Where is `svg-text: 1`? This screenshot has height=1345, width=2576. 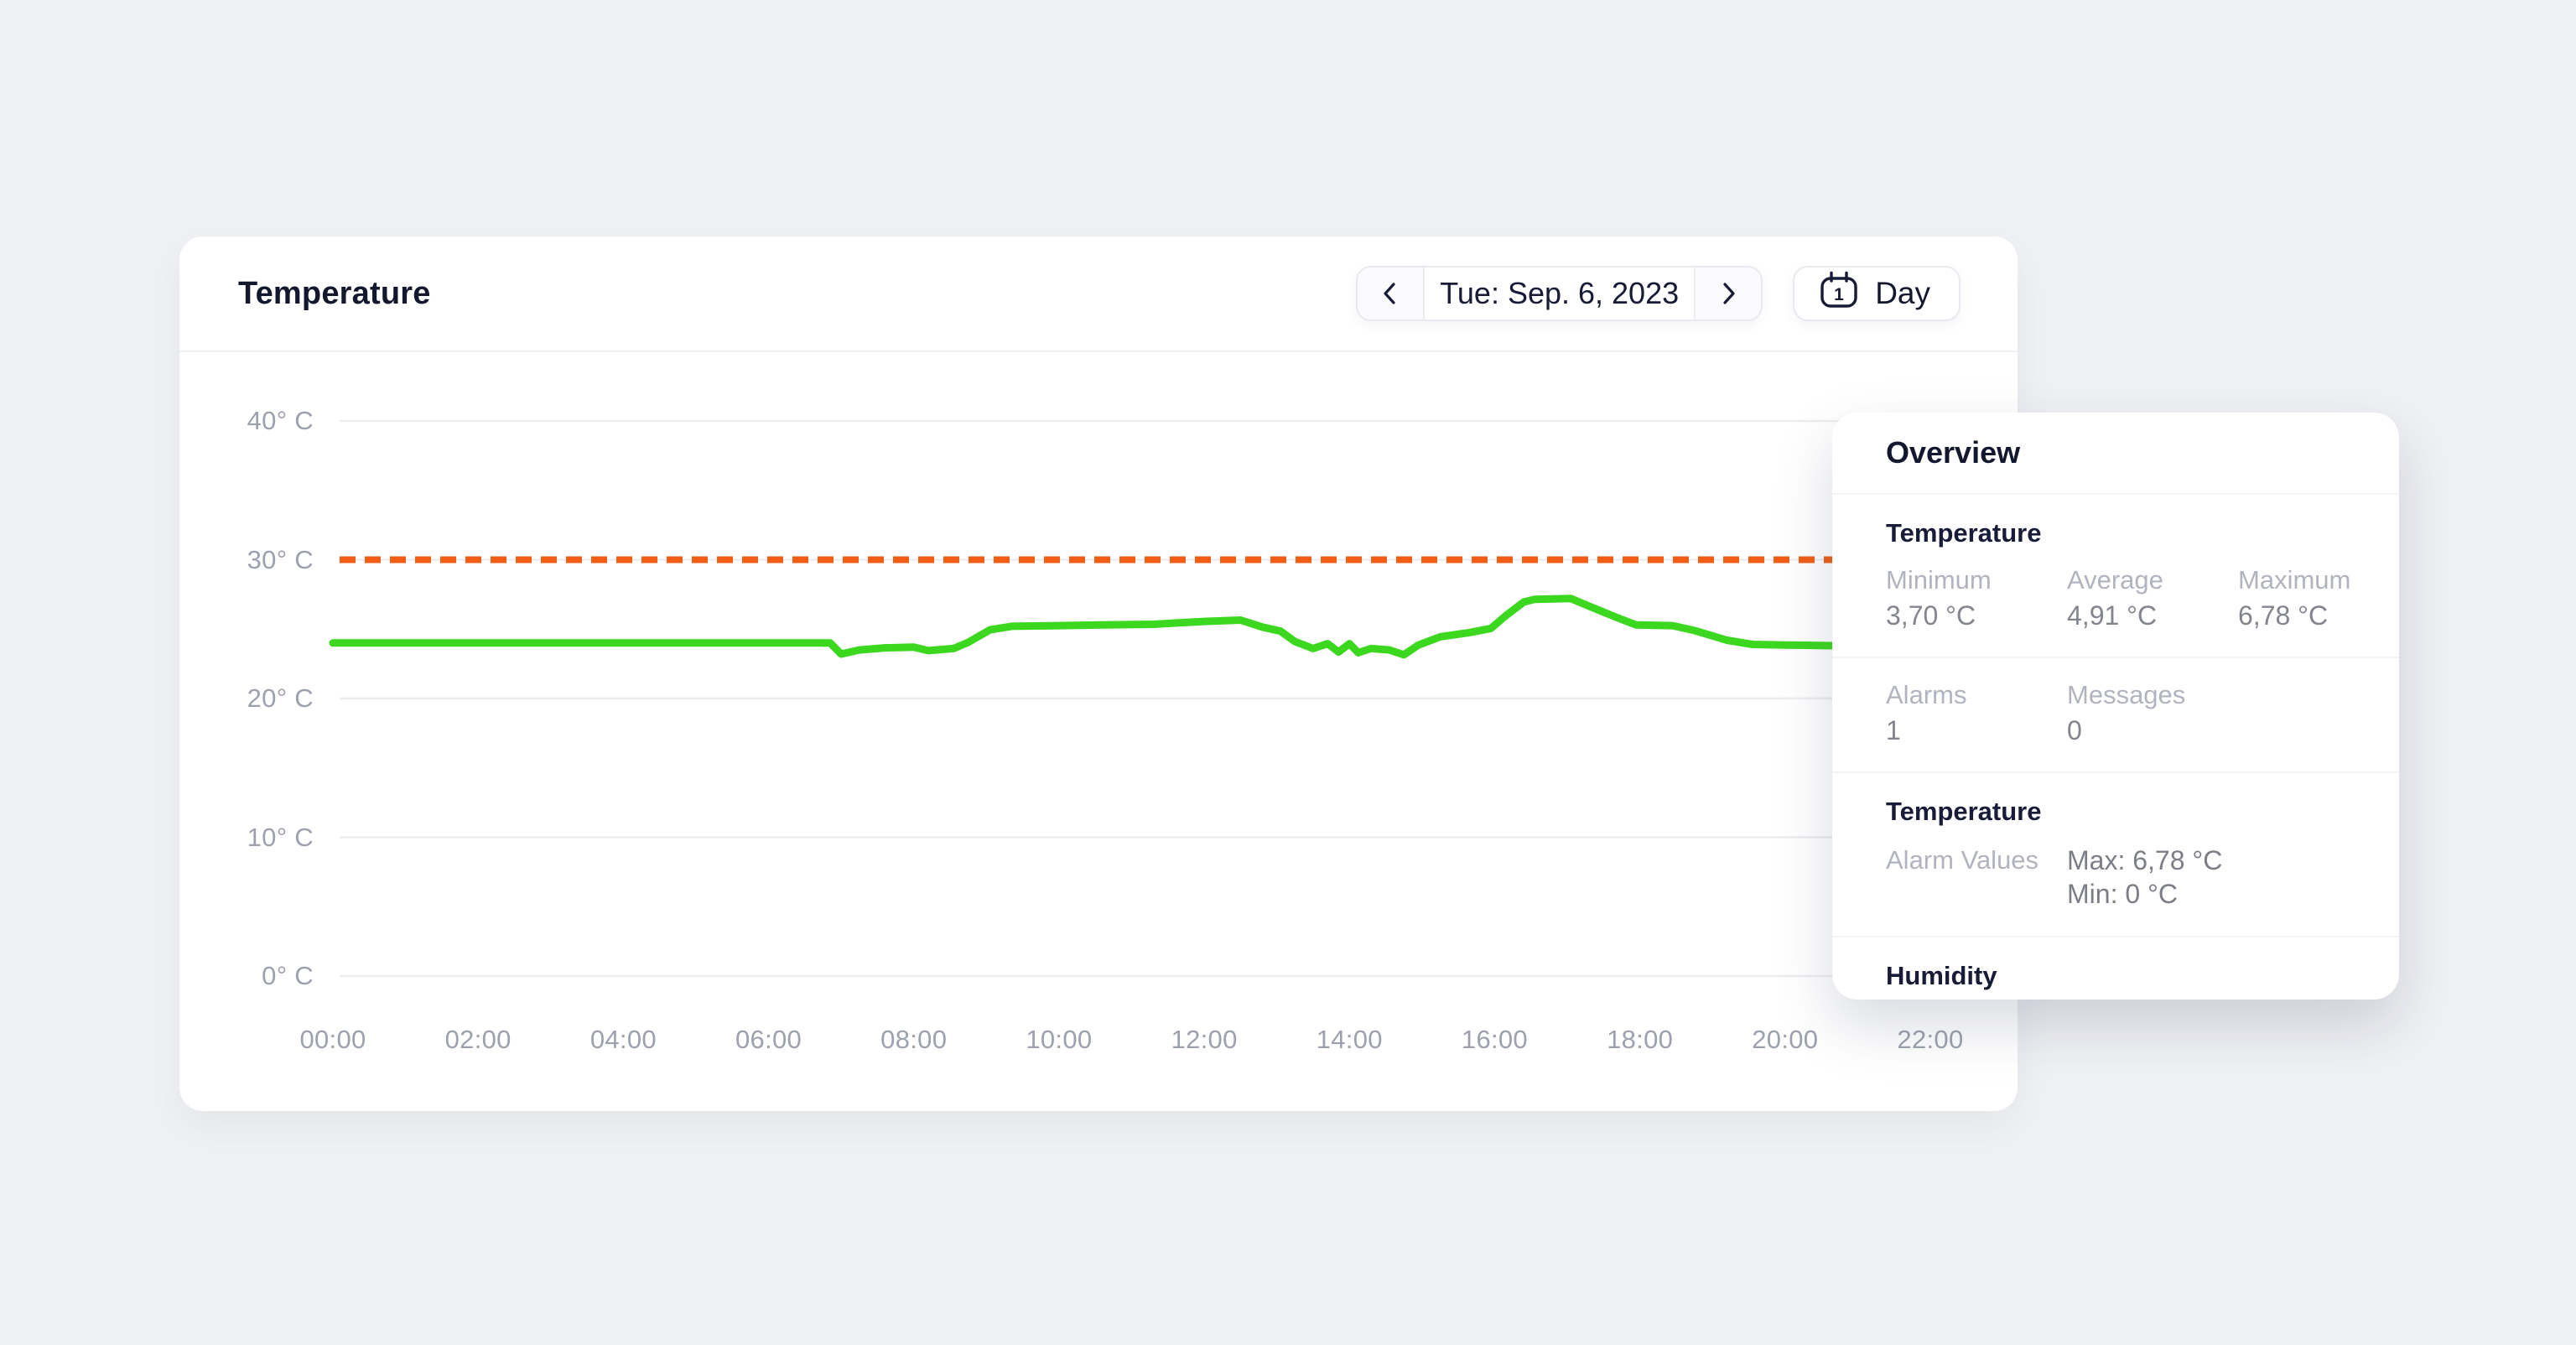
svg-text: 1 is located at coordinates (1839, 294).